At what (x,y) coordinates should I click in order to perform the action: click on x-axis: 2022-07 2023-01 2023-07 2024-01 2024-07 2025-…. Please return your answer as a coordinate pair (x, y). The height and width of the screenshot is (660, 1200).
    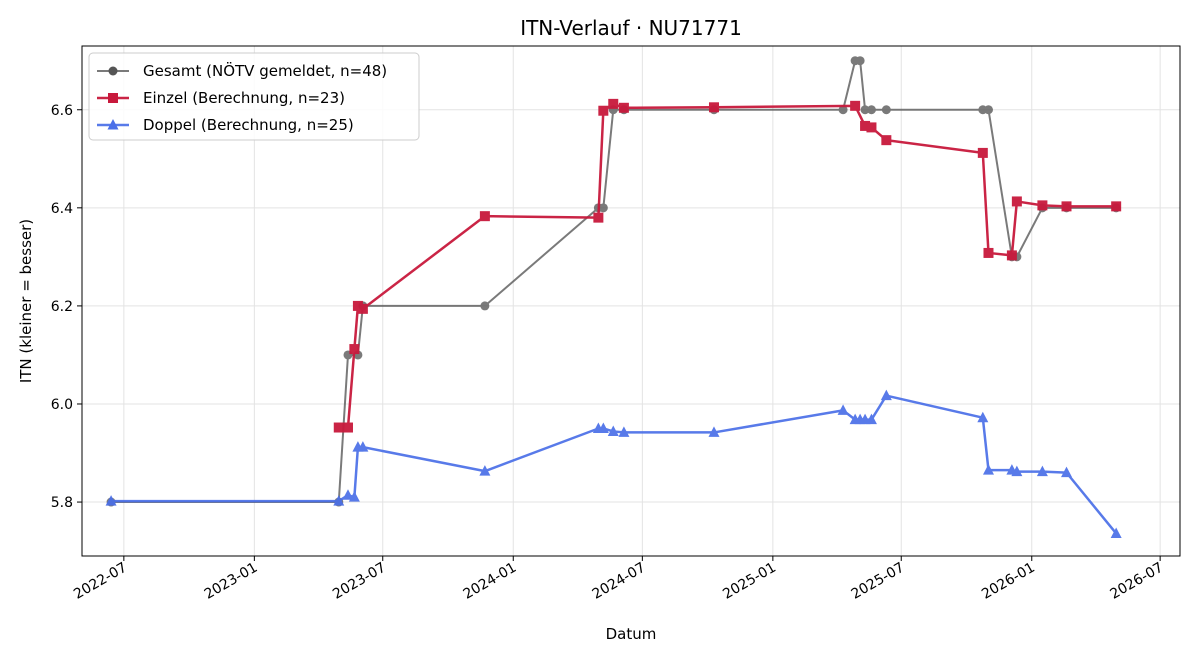
    Looking at the image, I should click on (618, 579).